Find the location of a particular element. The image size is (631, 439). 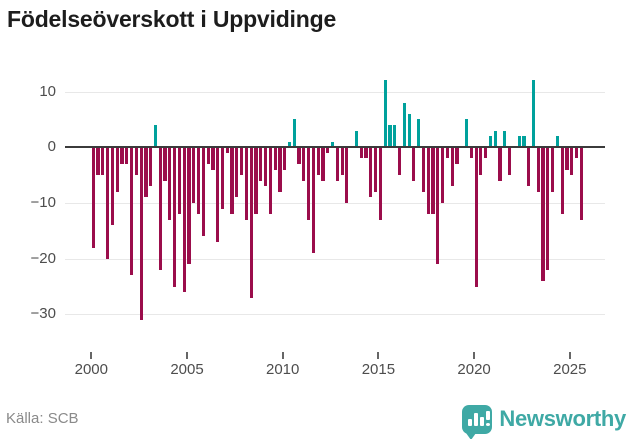

bar-2024-Q4 is located at coordinates (567, 158).